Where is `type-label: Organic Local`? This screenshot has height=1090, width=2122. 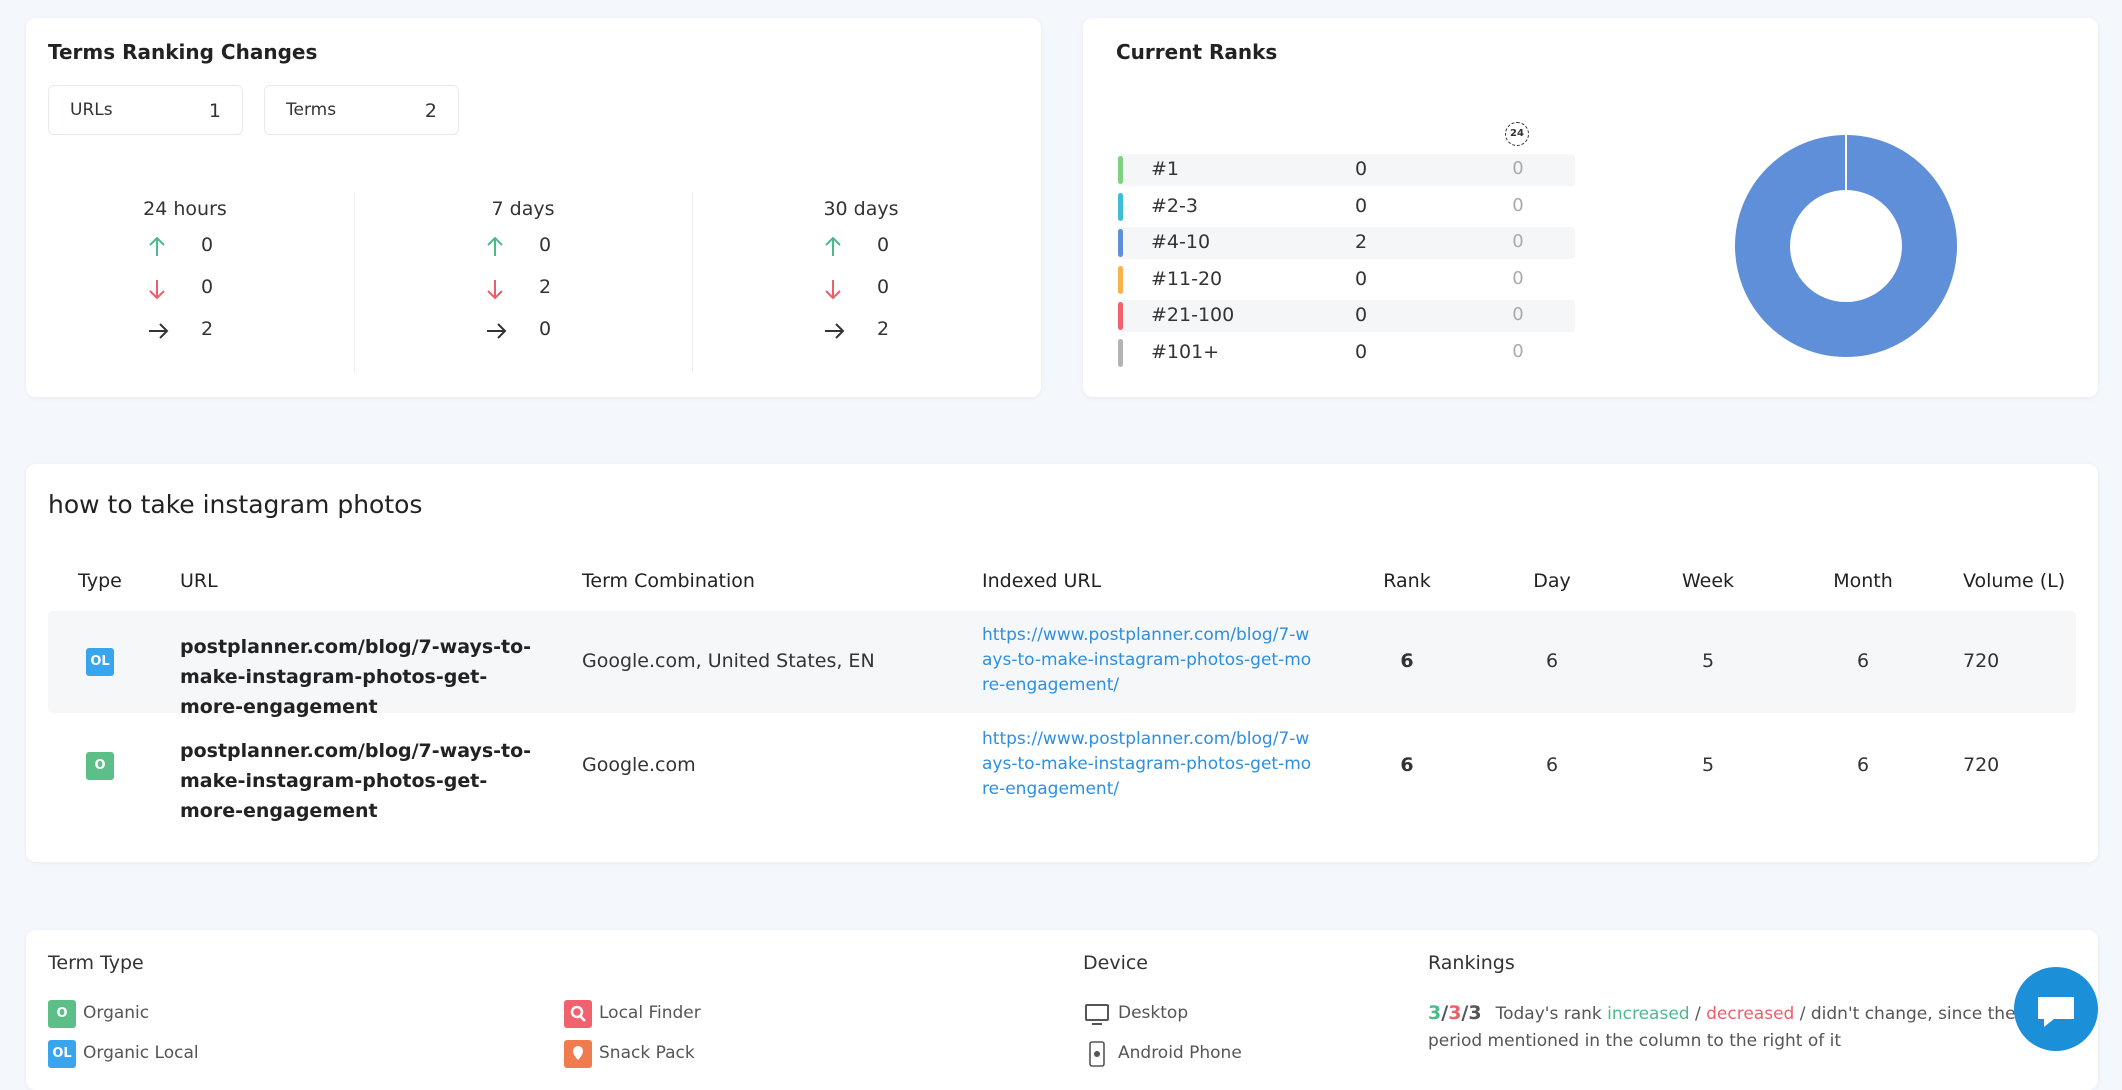
type-label: Organic Local is located at coordinates (141, 1053).